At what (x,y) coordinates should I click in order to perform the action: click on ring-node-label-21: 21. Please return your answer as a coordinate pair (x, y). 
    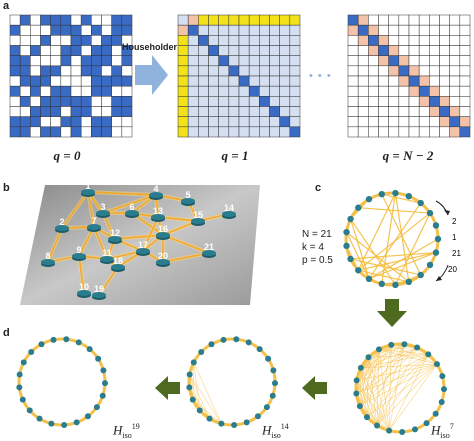
    Looking at the image, I should click on (456, 253).